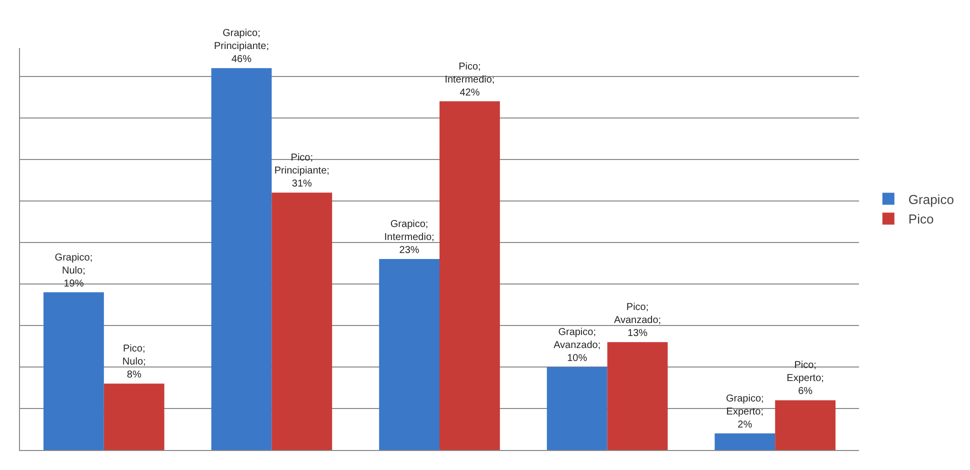 This screenshot has width=970, height=470. What do you see at coordinates (469, 79) in the screenshot?
I see `data-label: Pico; Intermedio; 42%` at bounding box center [469, 79].